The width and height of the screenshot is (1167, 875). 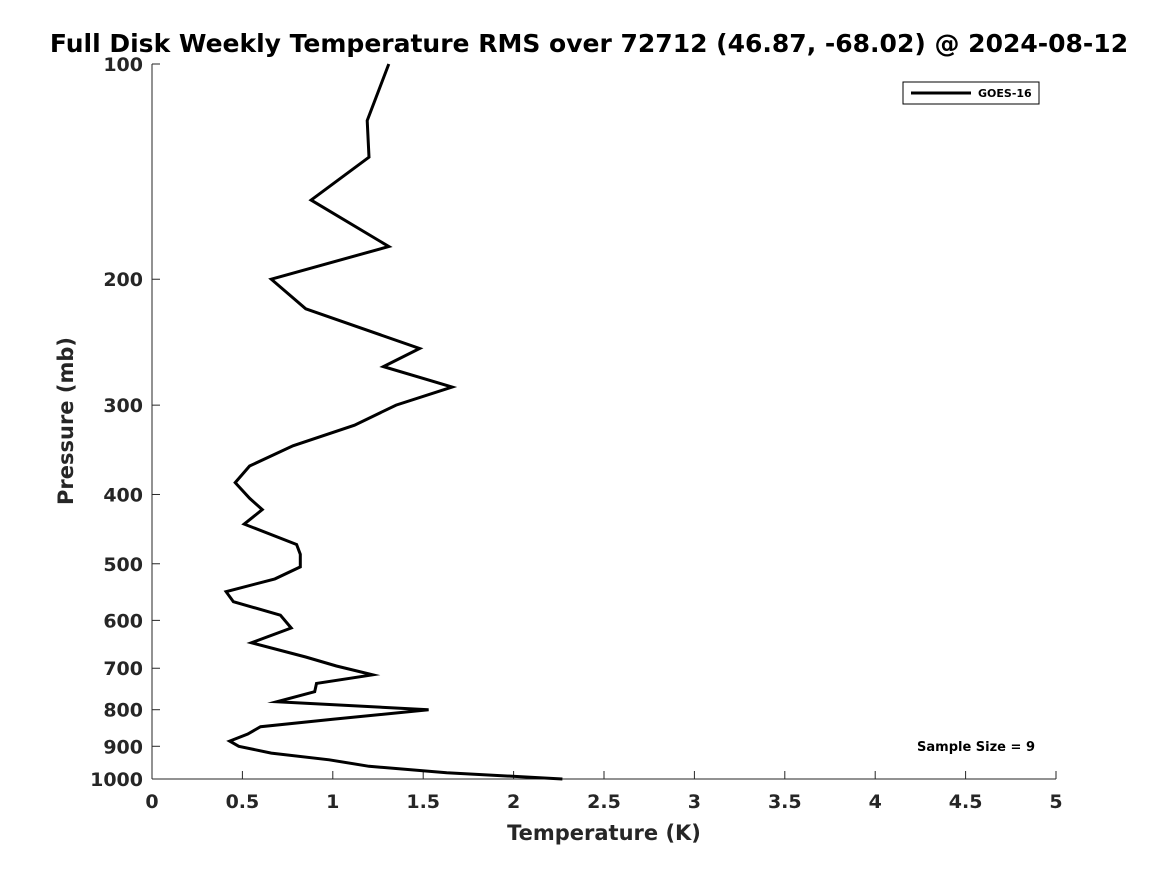 I want to click on x-tick-label: 1, so click(x=332, y=802).